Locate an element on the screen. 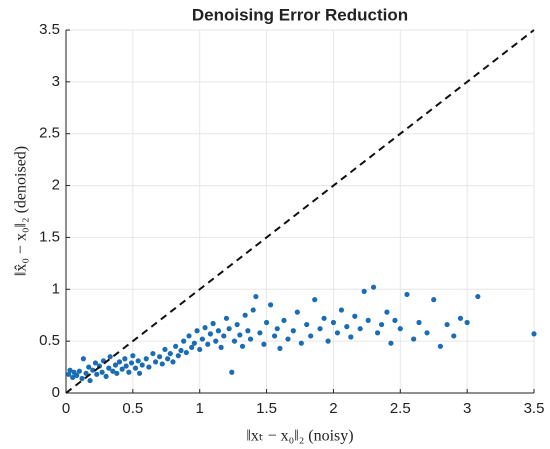 The image size is (550, 449). x-tick-label: 1 is located at coordinates (200, 408).